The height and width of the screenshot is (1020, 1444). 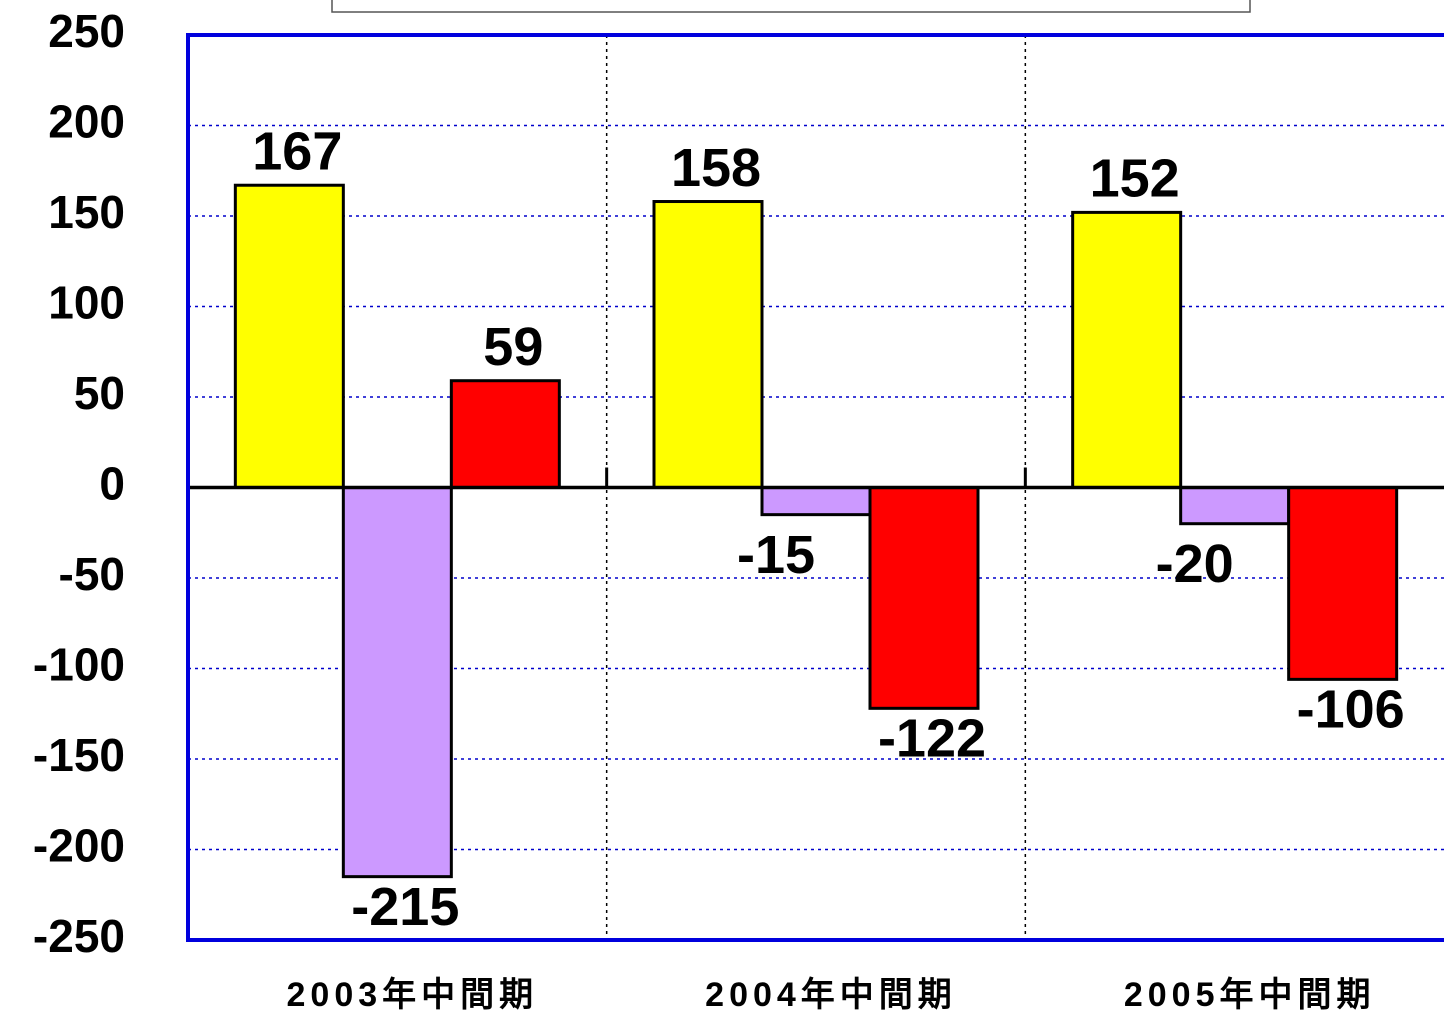 What do you see at coordinates (86, 212) in the screenshot?
I see `y-tick-label: 150` at bounding box center [86, 212].